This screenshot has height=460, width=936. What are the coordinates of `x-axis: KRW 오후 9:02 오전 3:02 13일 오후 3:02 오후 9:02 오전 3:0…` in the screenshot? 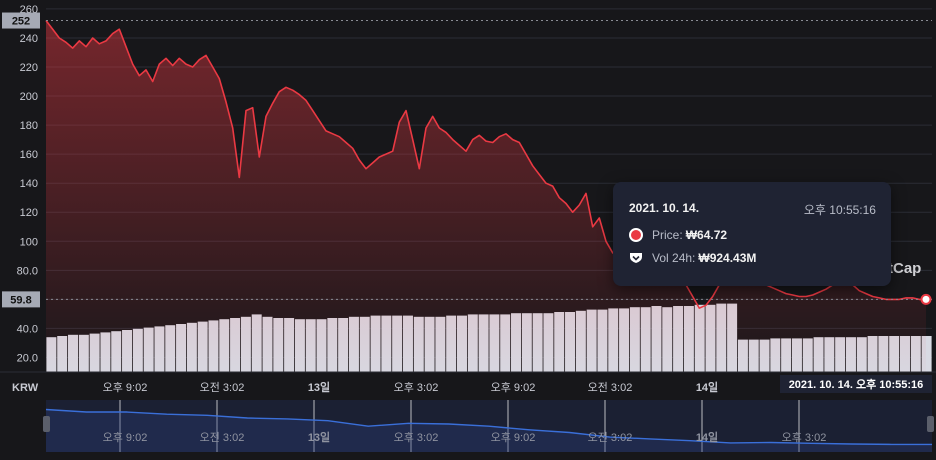 It's located at (468, 382).